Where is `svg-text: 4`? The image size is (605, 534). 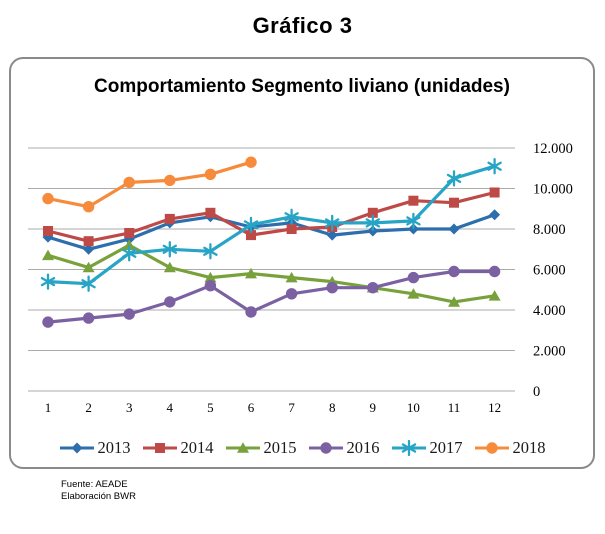
svg-text: 4 is located at coordinates (170, 407).